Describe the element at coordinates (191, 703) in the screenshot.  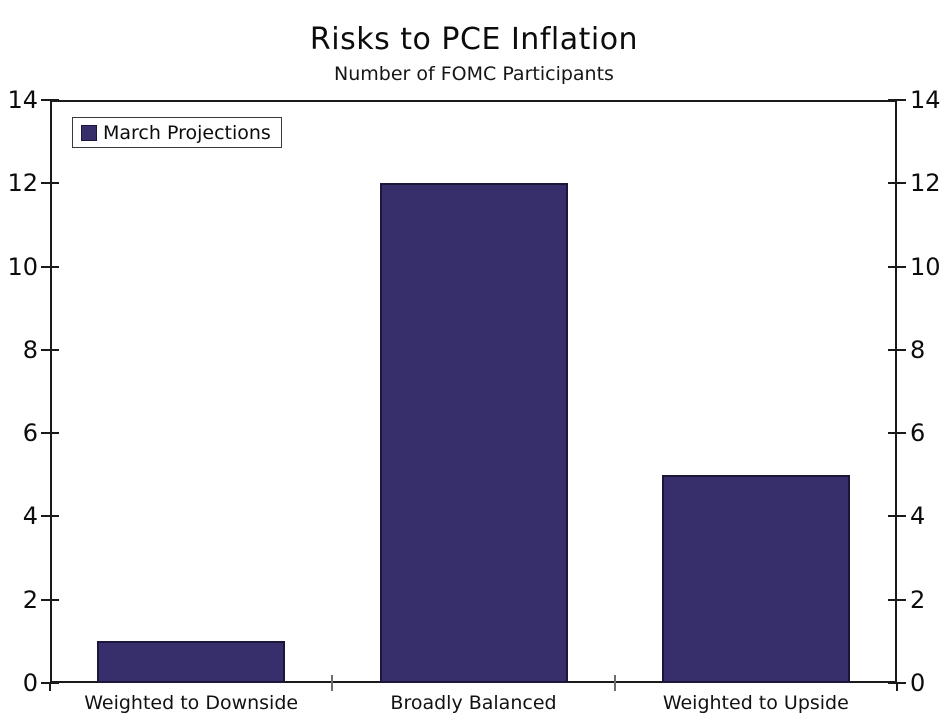
I see `category-label-weighted-to-downside: Weighted to Downside` at that location.